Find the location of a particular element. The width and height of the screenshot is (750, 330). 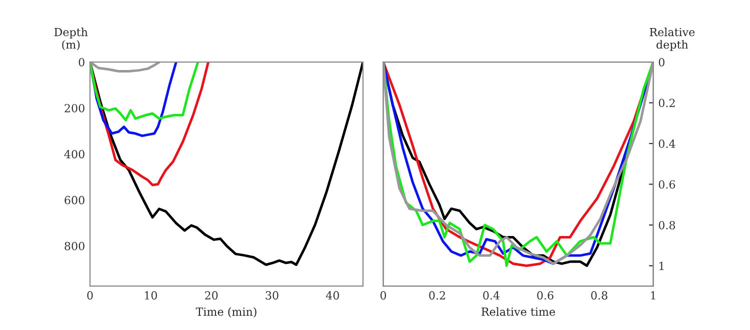

y2-tick-label: 0 is located at coordinates (661, 62).